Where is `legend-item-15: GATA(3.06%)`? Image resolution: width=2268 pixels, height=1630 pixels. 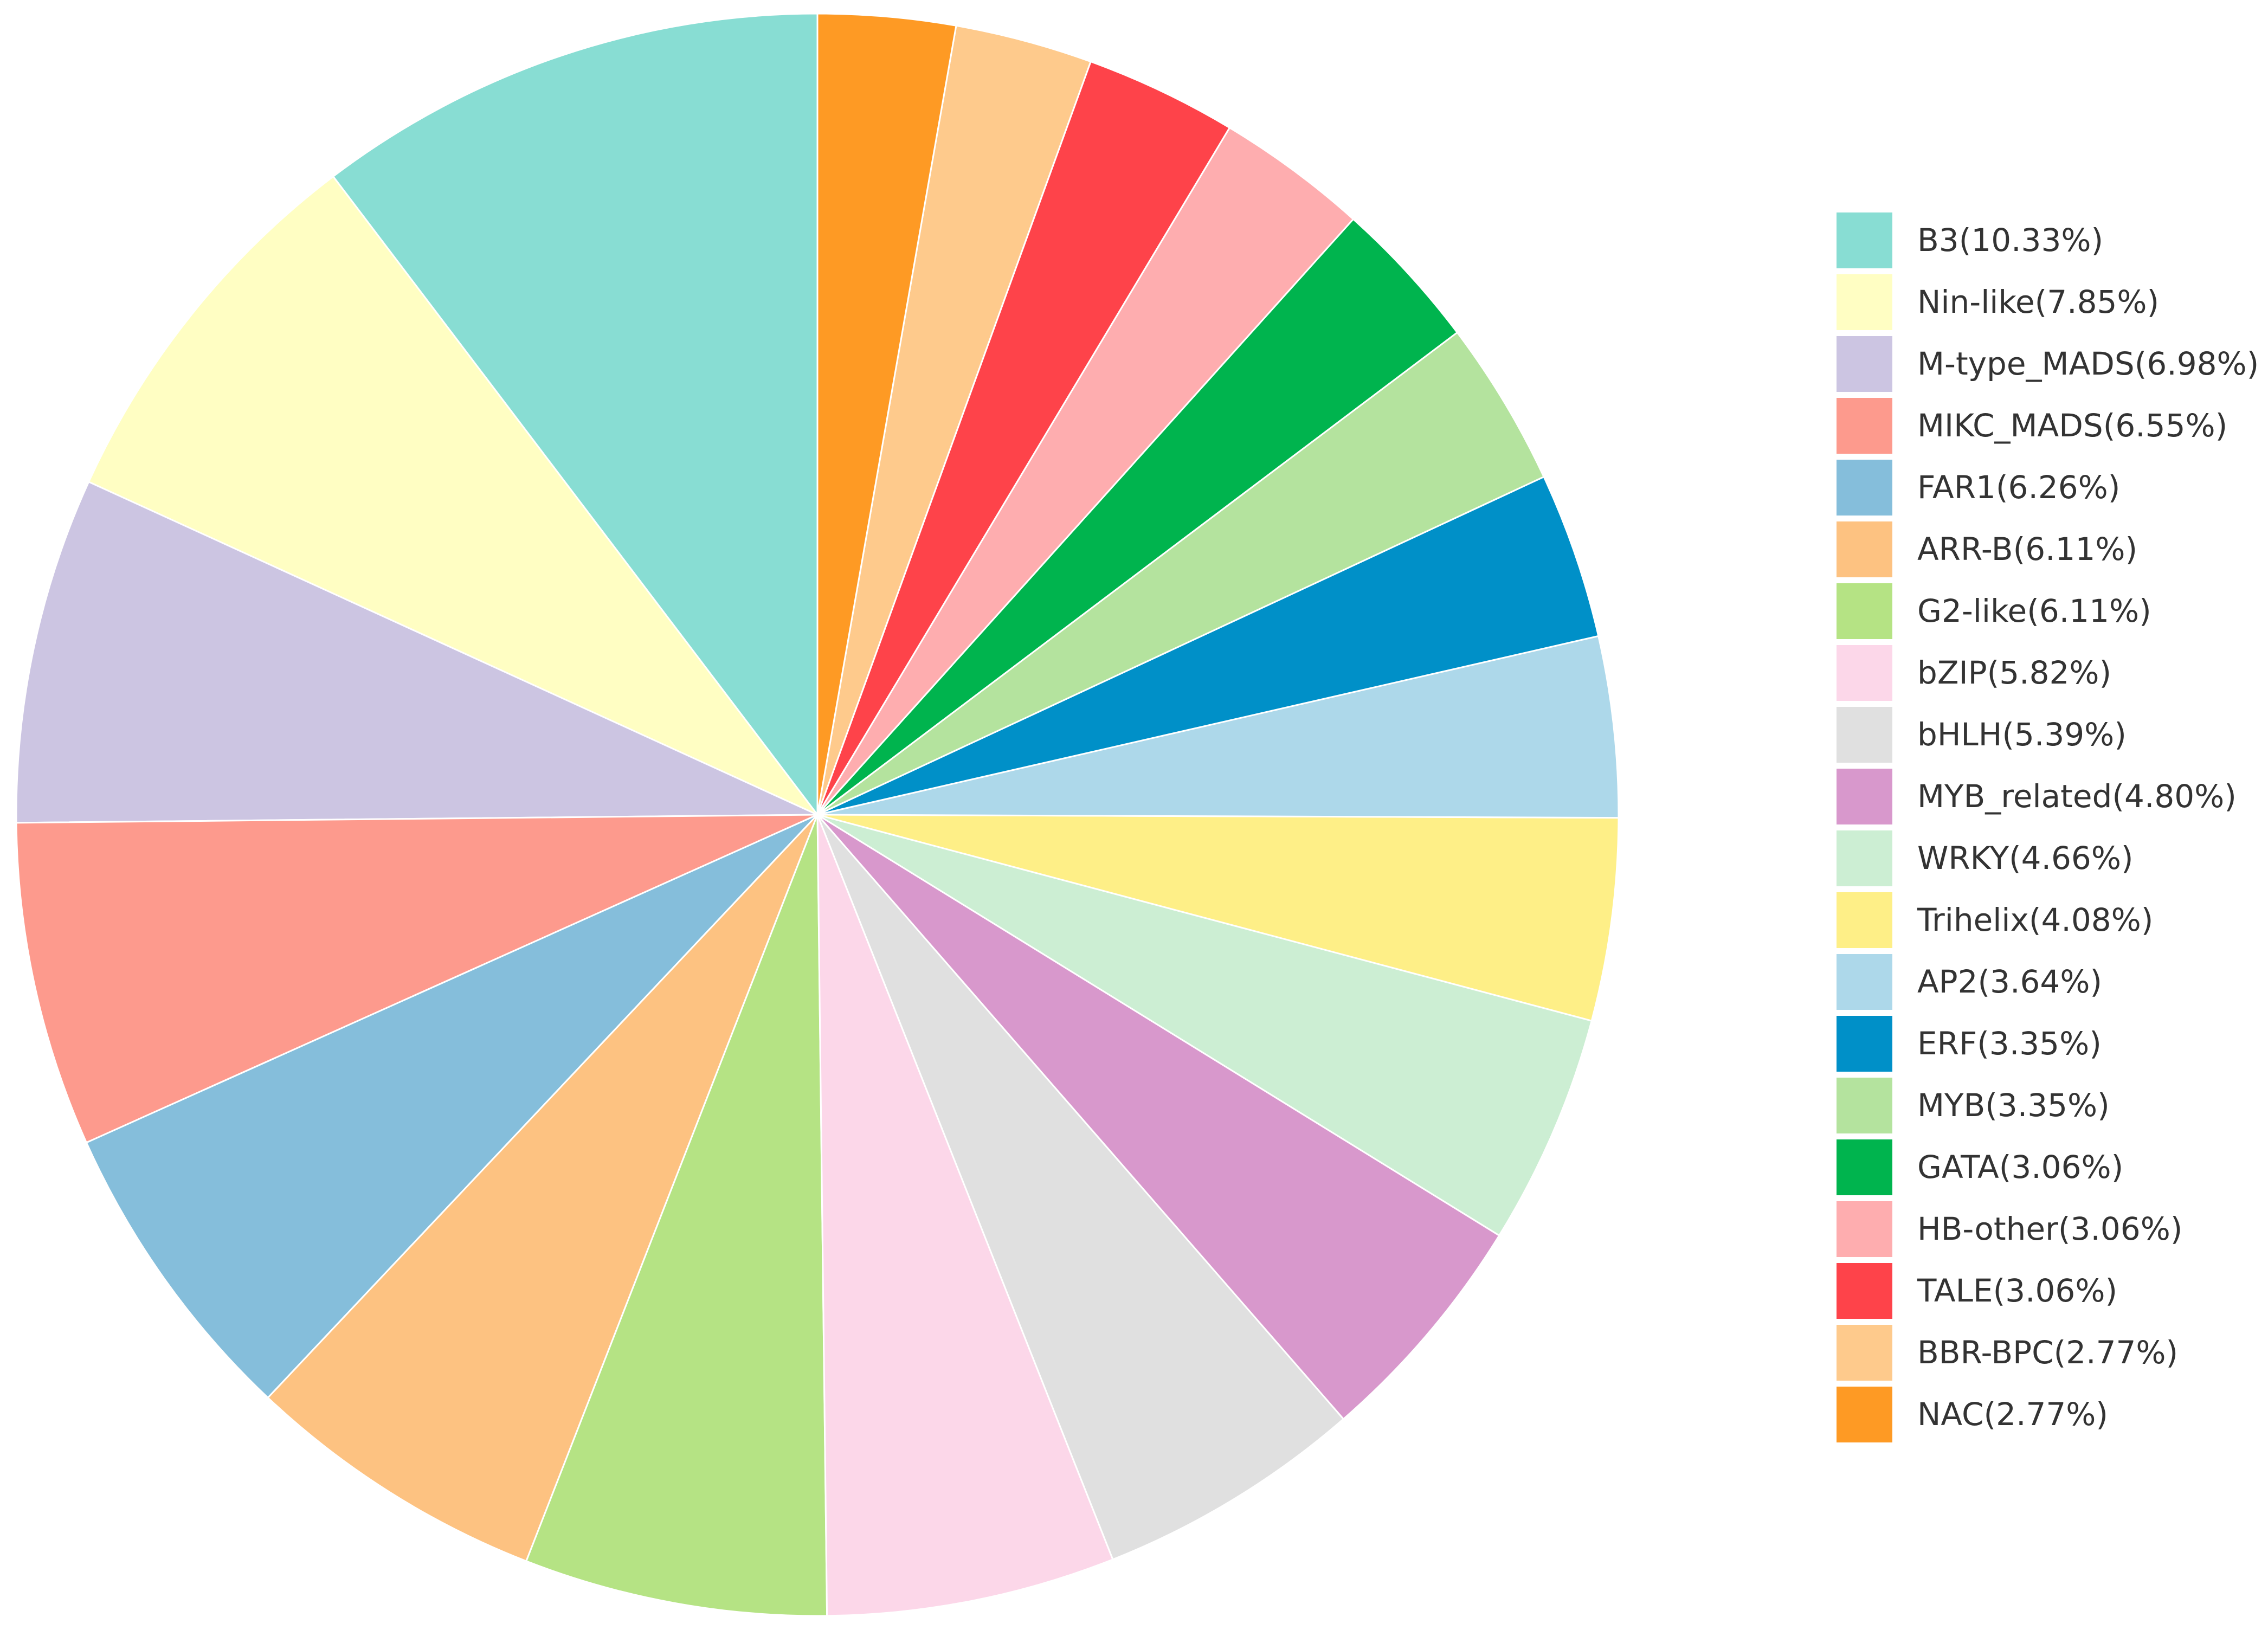 legend-item-15: GATA(3.06%) is located at coordinates (2051, 1167).